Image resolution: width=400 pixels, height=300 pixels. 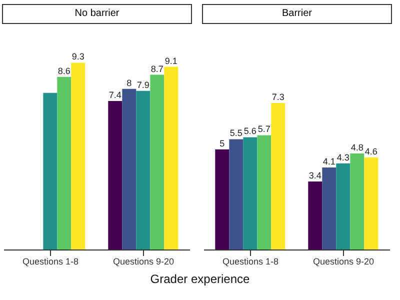 What do you see at coordinates (115, 95) in the screenshot?
I see `data-label: 7.4` at bounding box center [115, 95].